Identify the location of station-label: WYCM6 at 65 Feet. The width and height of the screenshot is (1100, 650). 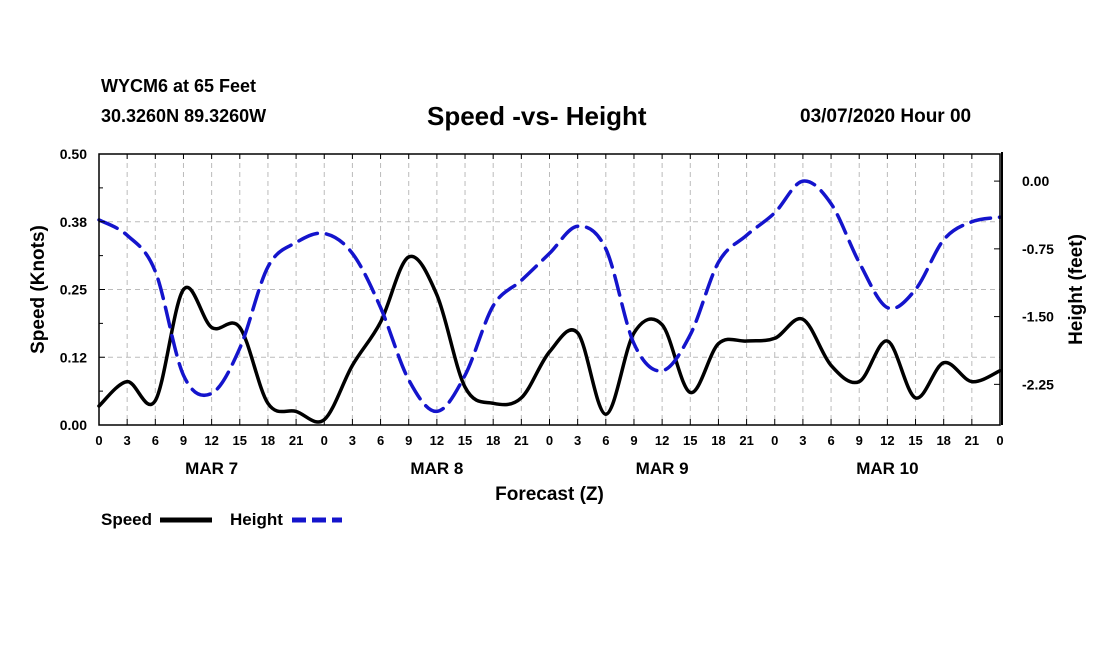
(179, 86).